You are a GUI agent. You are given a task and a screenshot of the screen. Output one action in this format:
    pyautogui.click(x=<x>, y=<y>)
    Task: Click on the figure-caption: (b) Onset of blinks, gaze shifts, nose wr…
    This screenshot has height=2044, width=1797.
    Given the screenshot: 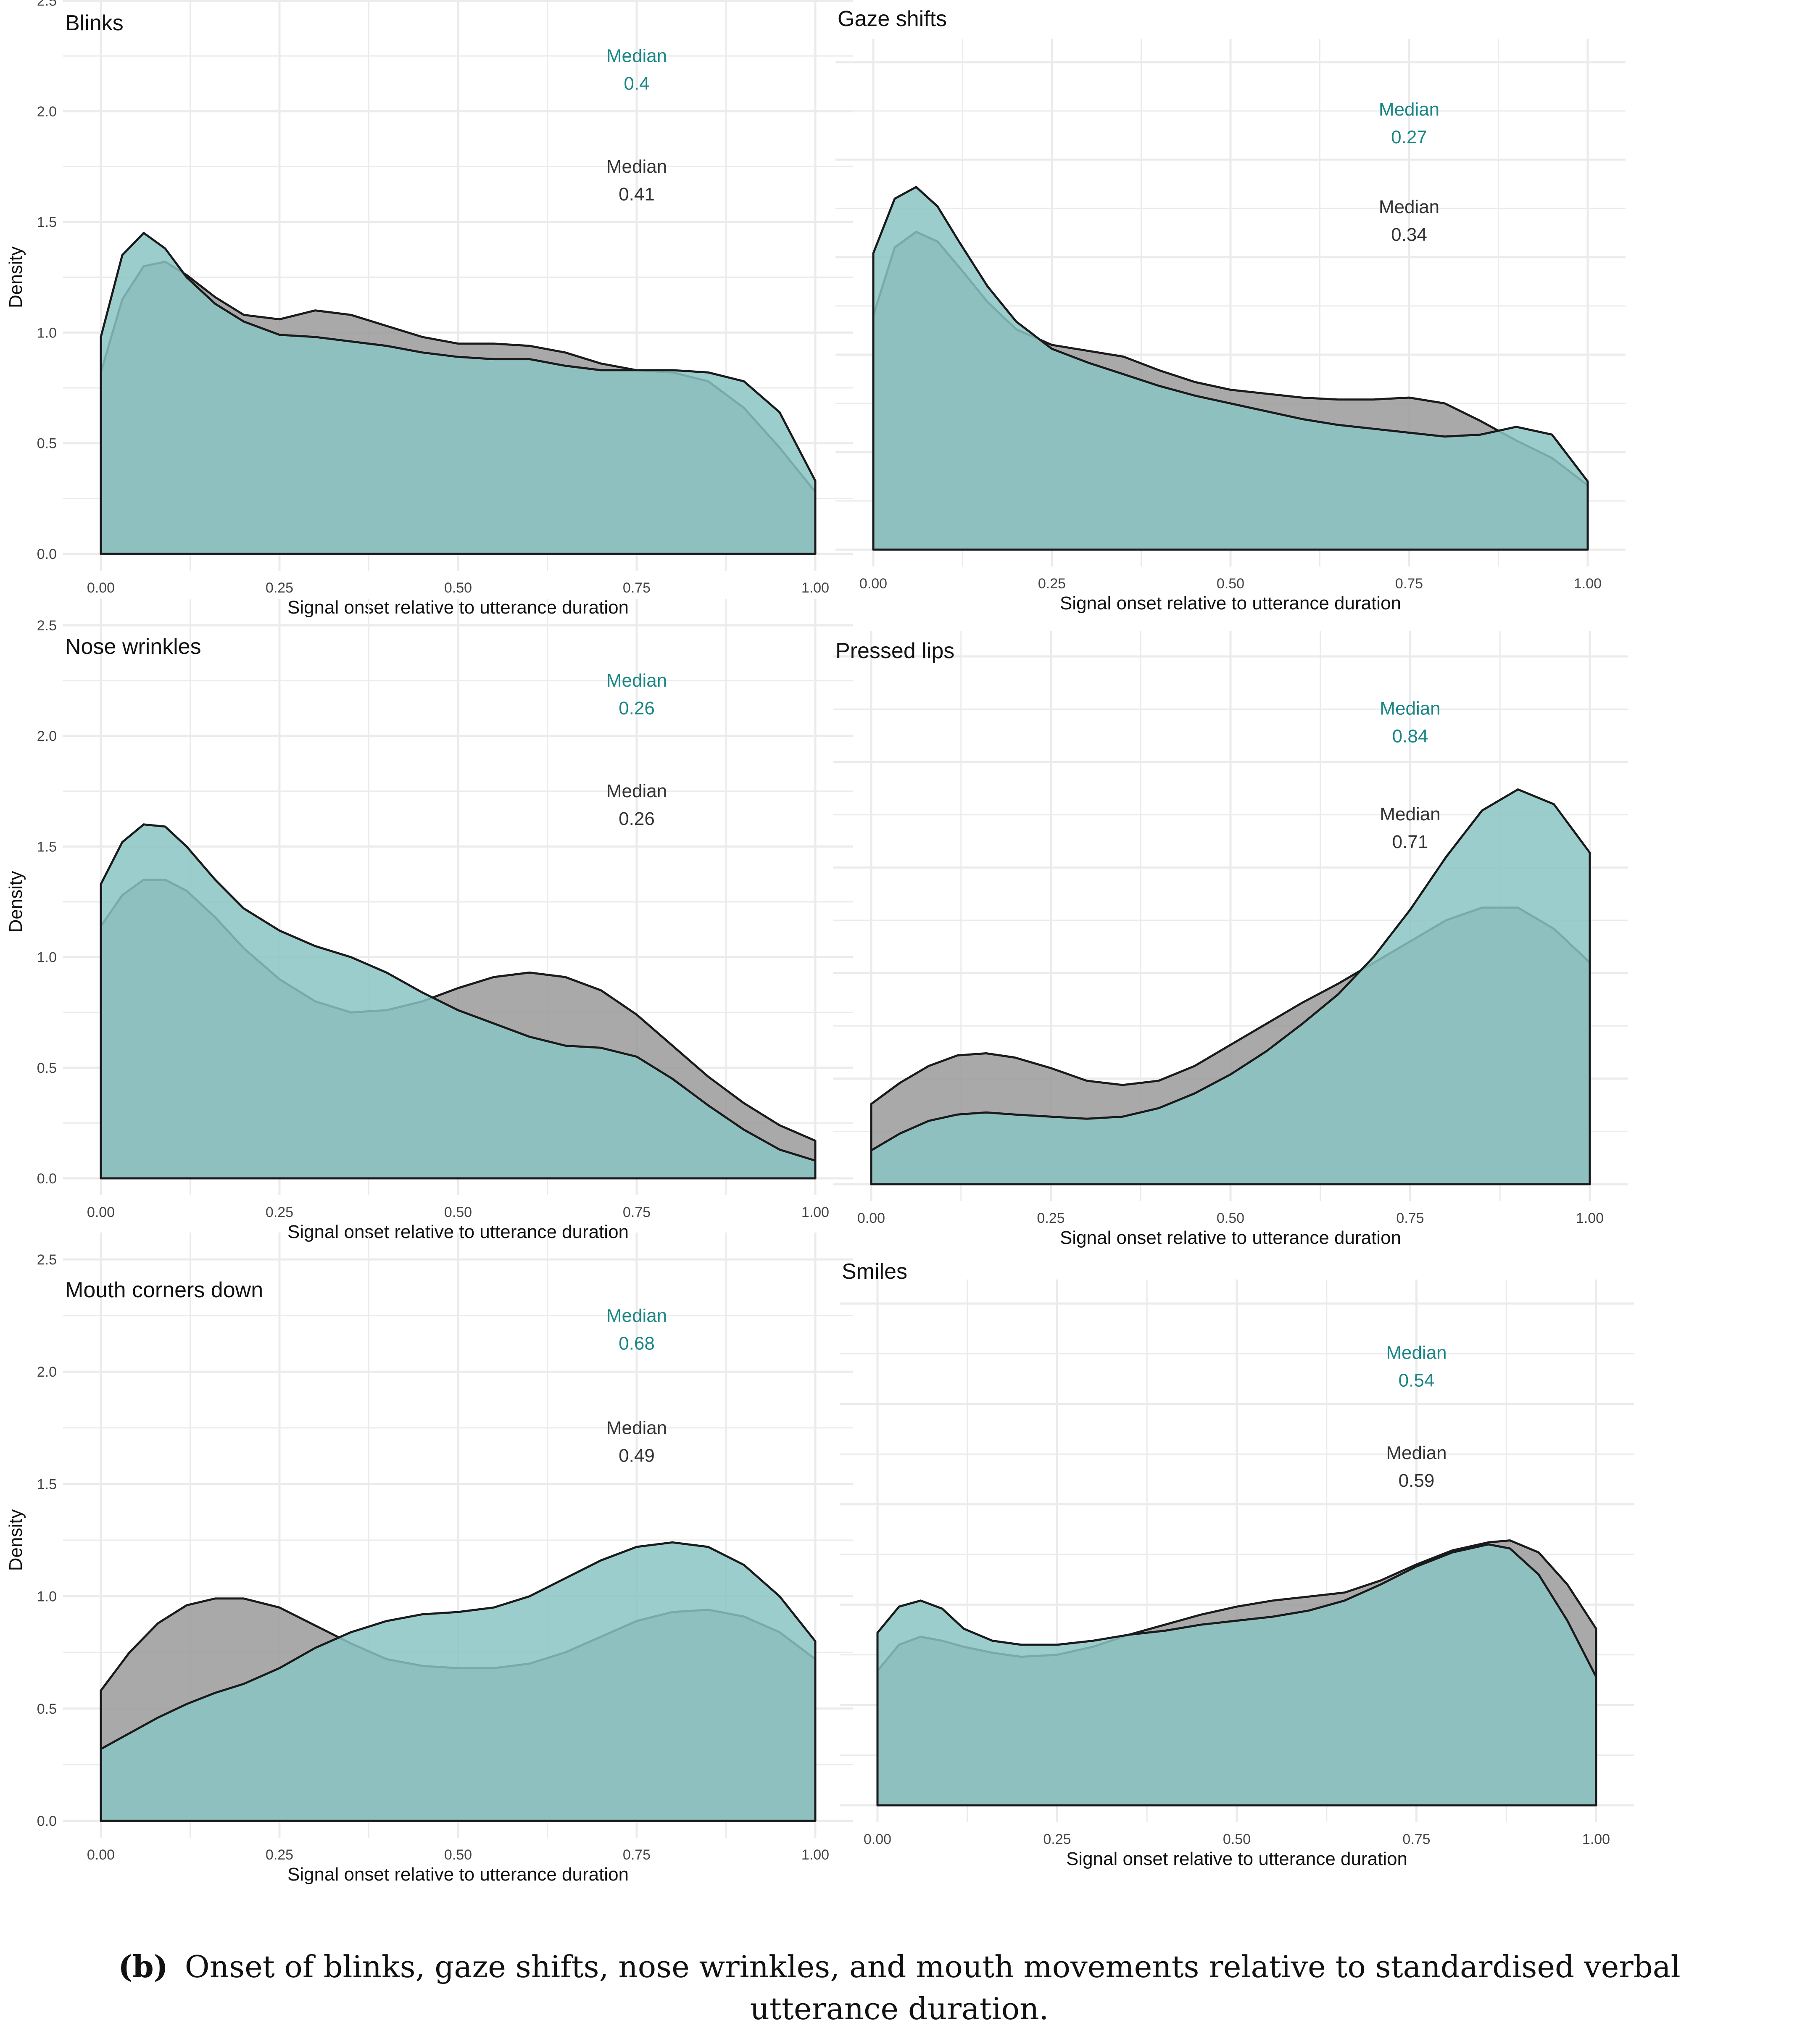 What is the action you would take?
    pyautogui.click(x=899, y=1988)
    